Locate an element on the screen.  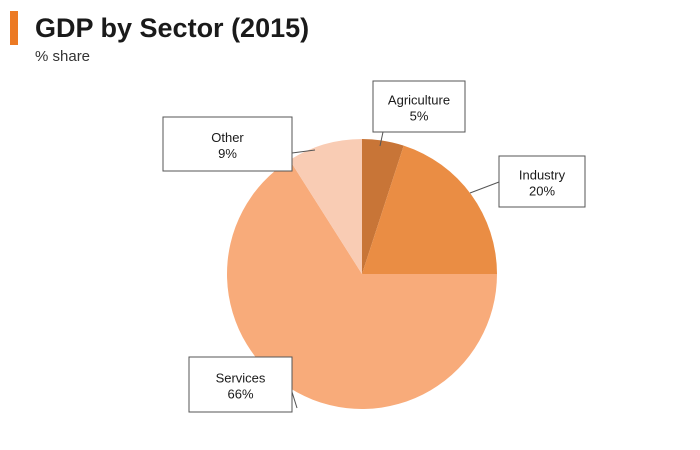
slice-label: Services is located at coordinates (241, 378).